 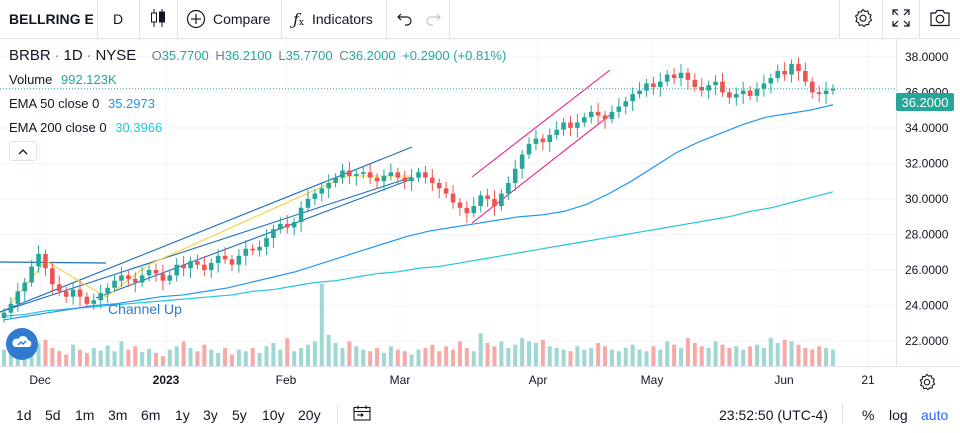 I want to click on time-axis: Dec 2023 Feb Mar Apr May Jun 21, so click(x=480, y=381).